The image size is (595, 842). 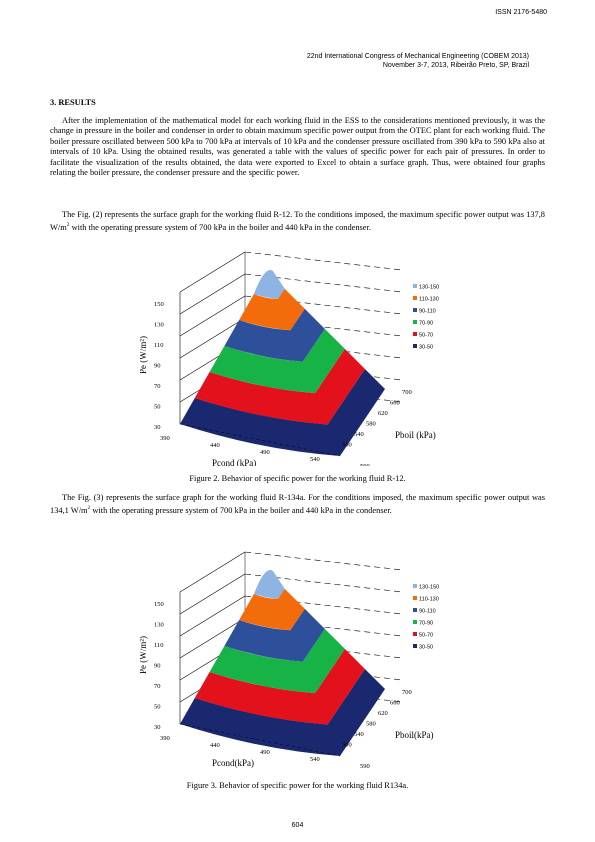 What do you see at coordinates (365, 464) in the screenshot?
I see `fig2-x-tick: 590` at bounding box center [365, 464].